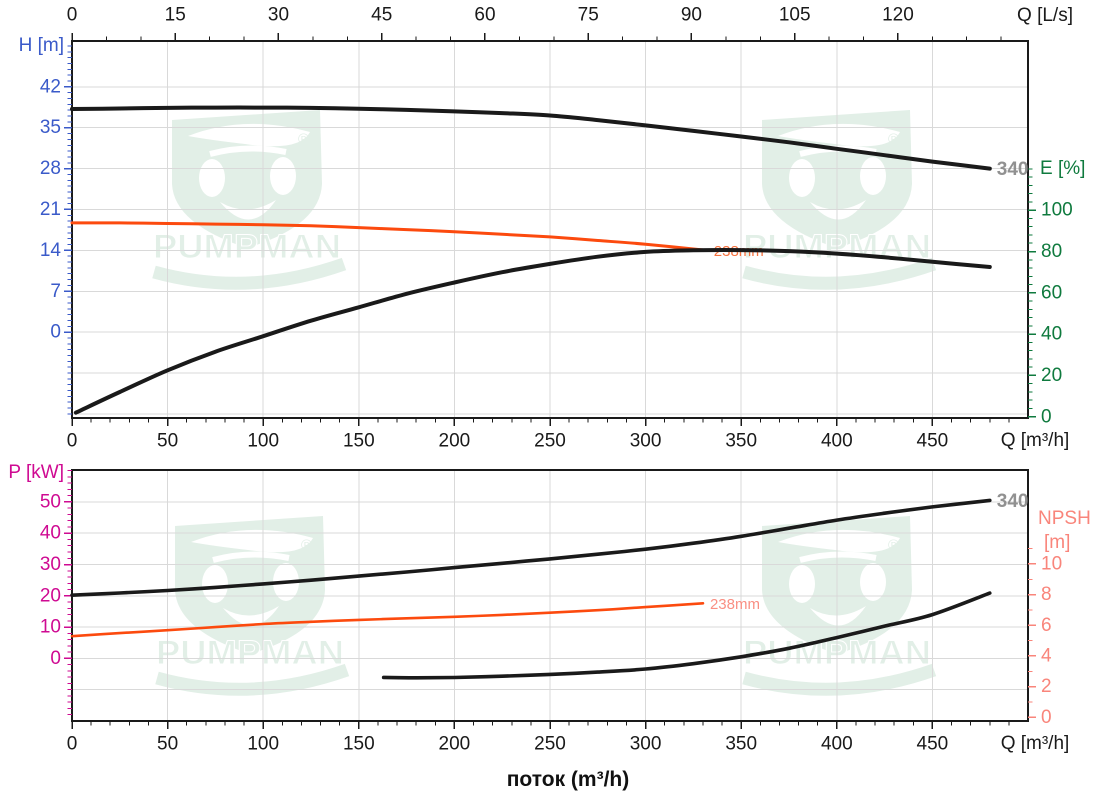 The image size is (1100, 800). I want to click on y-right-tick-label: 20, so click(1051, 375).